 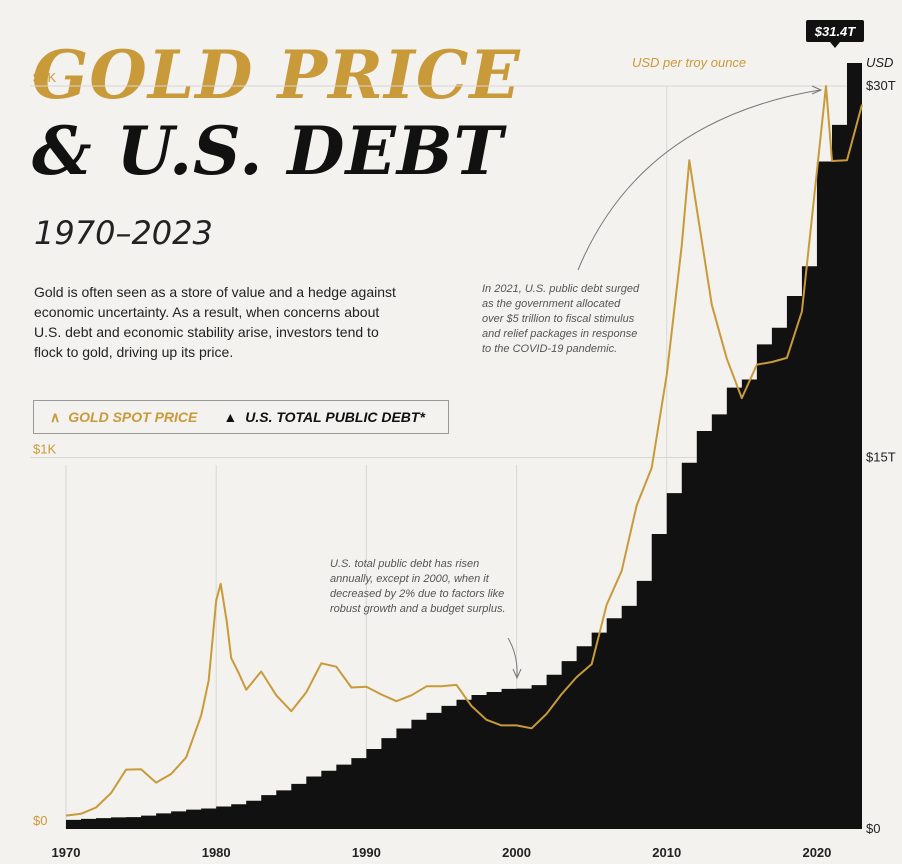 I want to click on annotation-2021-arrow, so click(x=699, y=180).